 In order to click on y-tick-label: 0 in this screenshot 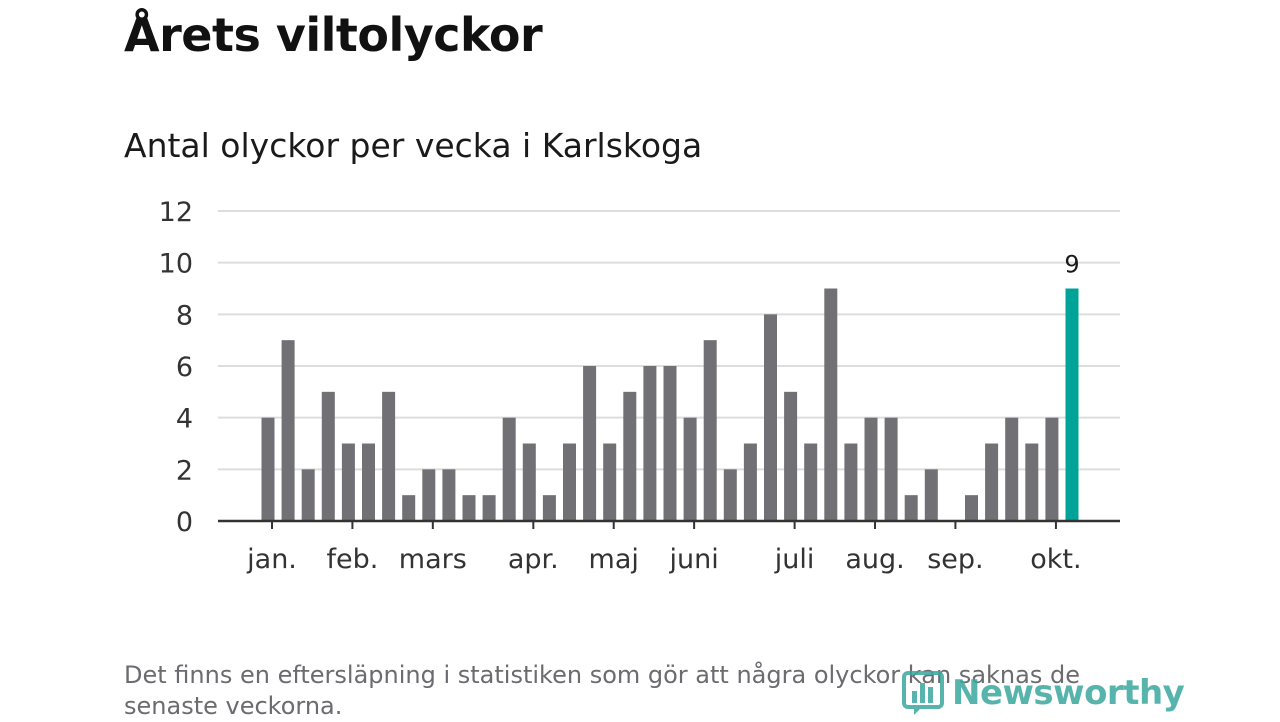, I will do `click(184, 522)`.